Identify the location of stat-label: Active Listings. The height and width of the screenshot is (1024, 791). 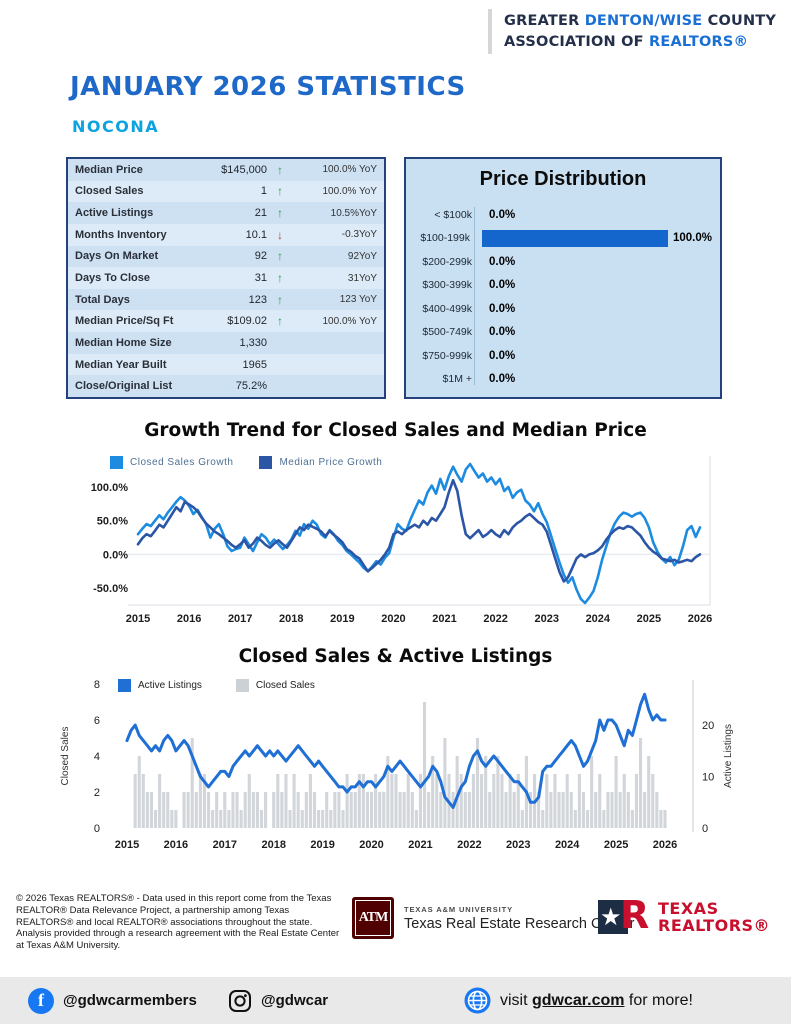
(114, 213).